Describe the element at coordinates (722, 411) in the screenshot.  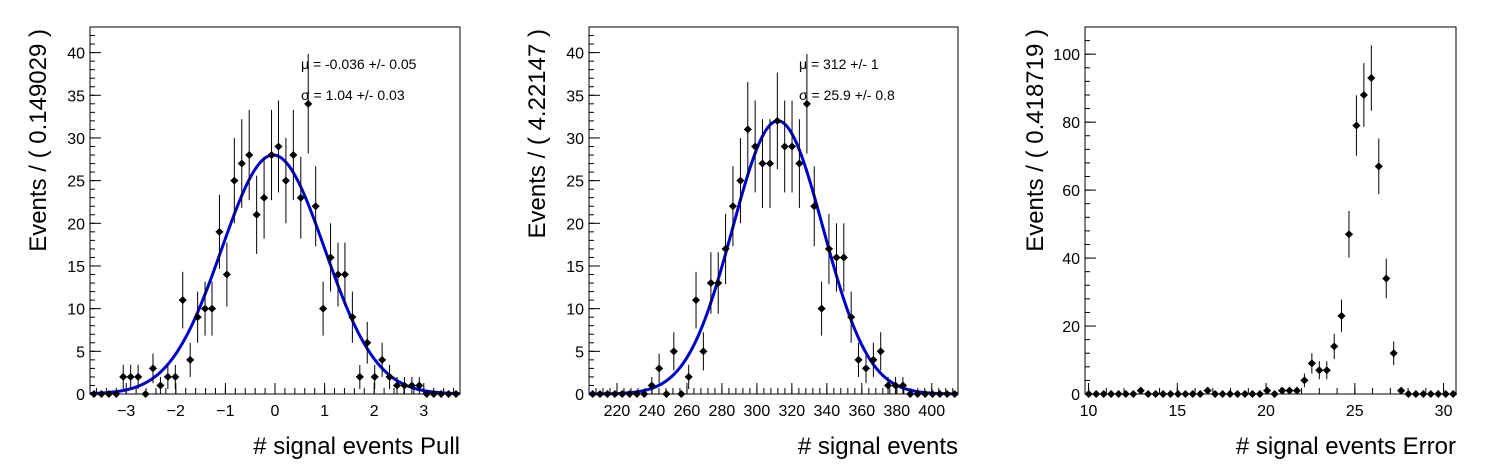
I see `x-tick-label: 280` at that location.